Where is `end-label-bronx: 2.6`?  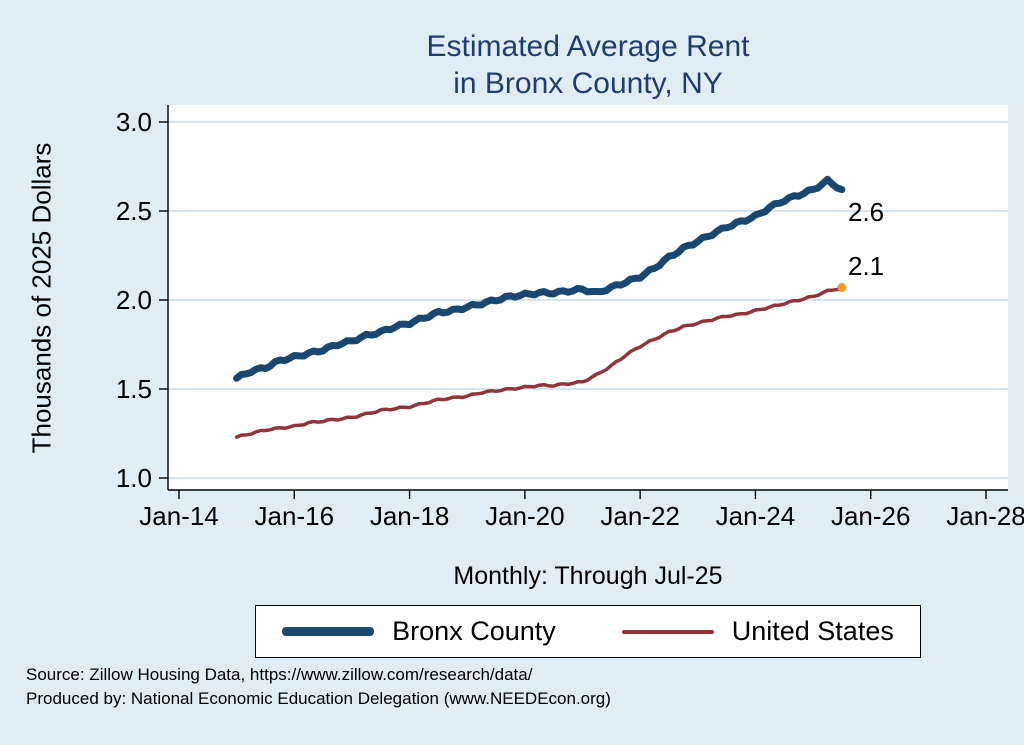
end-label-bronx: 2.6 is located at coordinates (866, 212).